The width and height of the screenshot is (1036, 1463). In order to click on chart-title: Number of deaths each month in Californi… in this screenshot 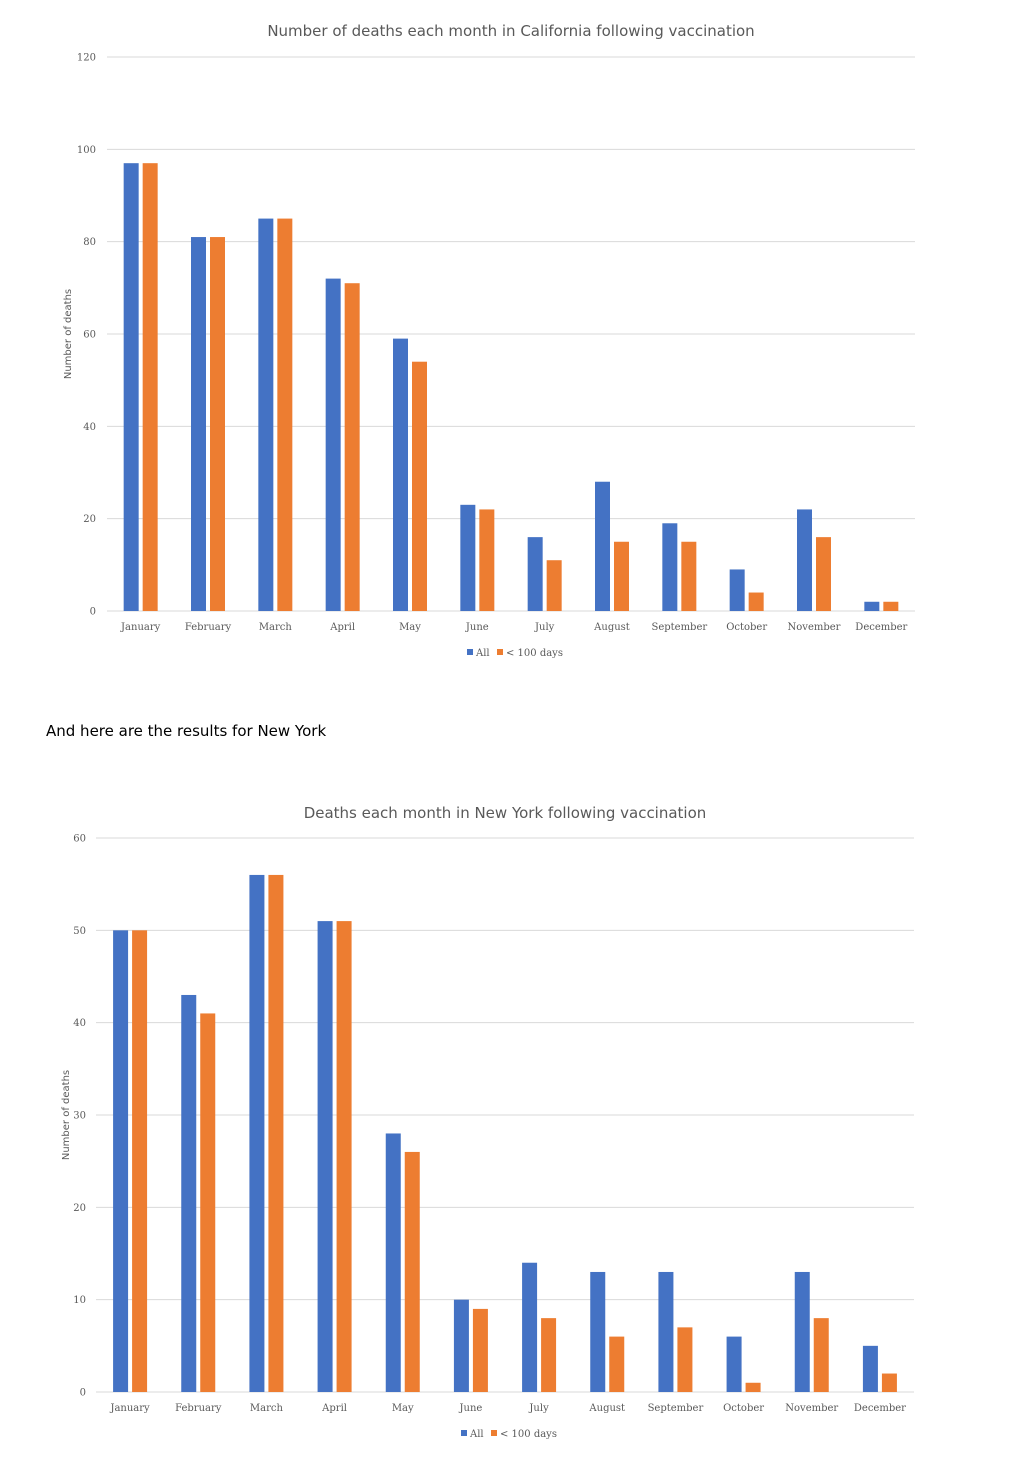, I will do `click(510, 31)`.